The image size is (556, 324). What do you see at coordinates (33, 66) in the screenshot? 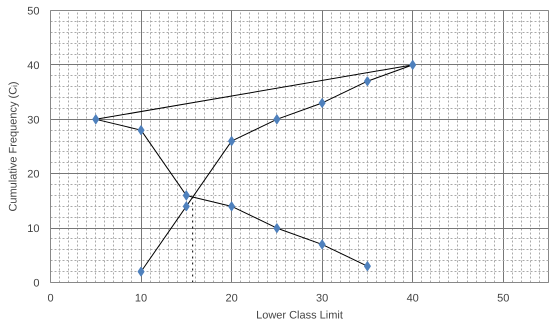
I see `y-tick-label: 40` at bounding box center [33, 66].